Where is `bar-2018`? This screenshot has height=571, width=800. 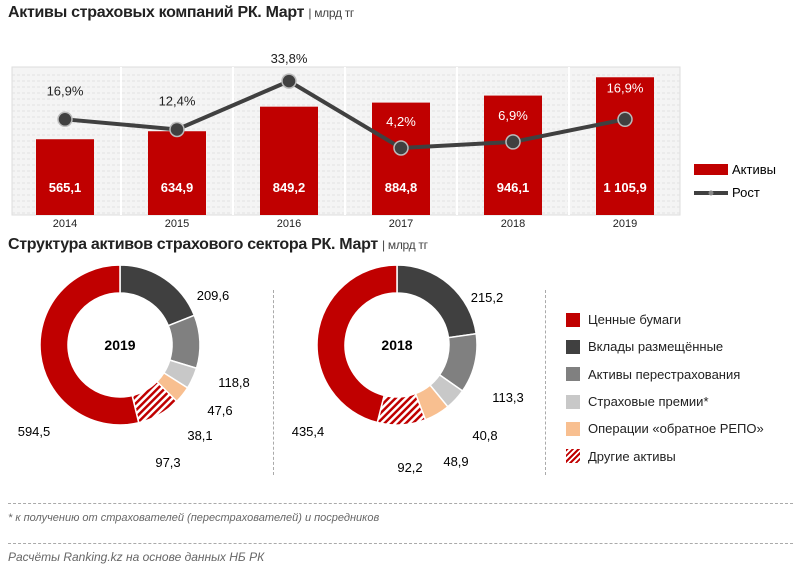
bar-2018 is located at coordinates (513, 155).